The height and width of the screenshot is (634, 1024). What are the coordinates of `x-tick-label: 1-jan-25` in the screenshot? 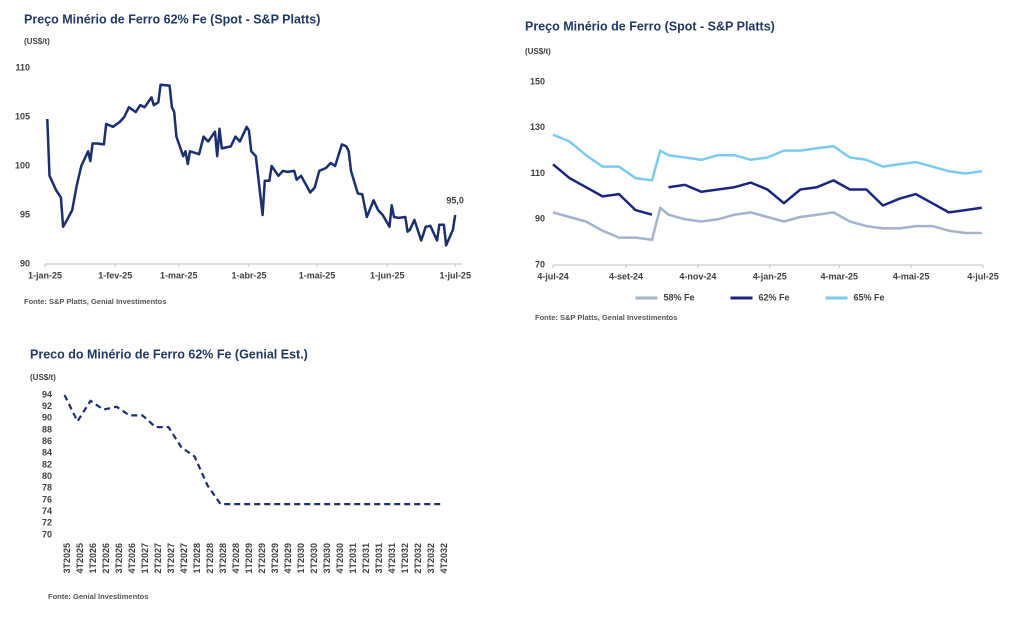 It's located at (45, 275).